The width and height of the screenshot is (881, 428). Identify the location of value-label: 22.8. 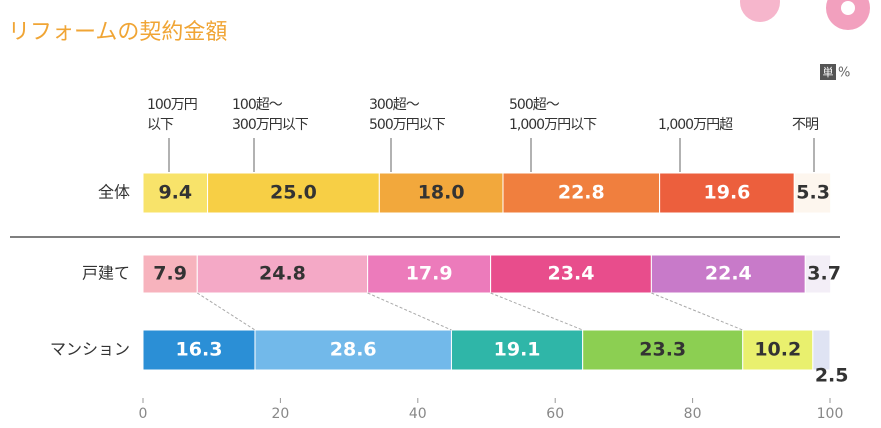
(581, 193).